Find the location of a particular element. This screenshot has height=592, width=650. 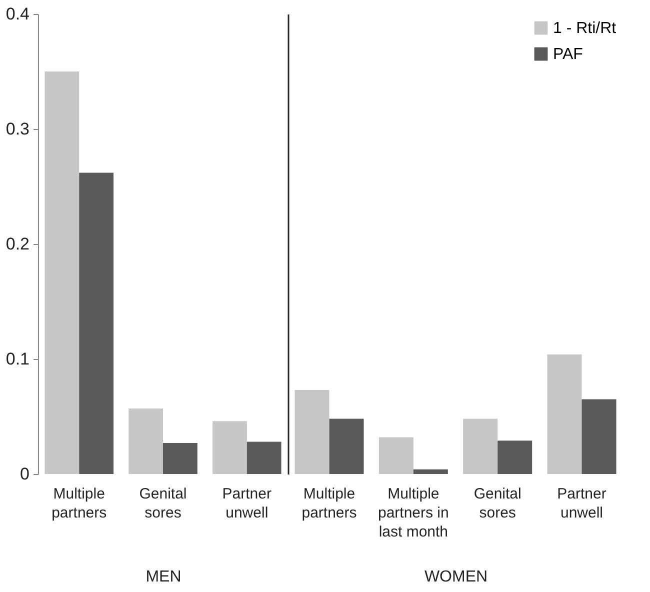

y-tick-label: 0.4 is located at coordinates (18, 14).